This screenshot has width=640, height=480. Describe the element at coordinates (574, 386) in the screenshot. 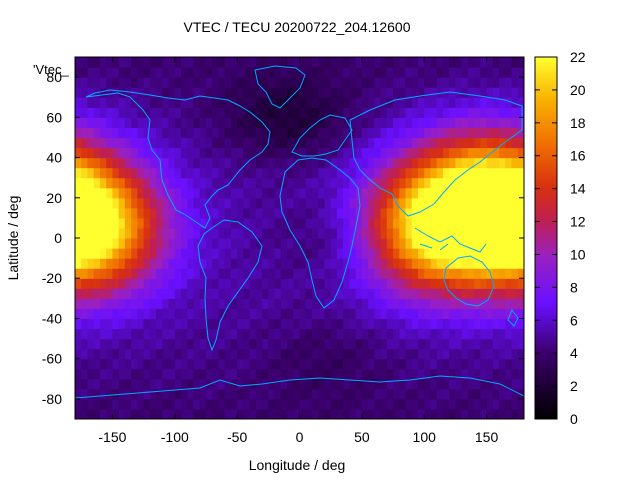

I see `colorbar-tick-label: 2` at that location.